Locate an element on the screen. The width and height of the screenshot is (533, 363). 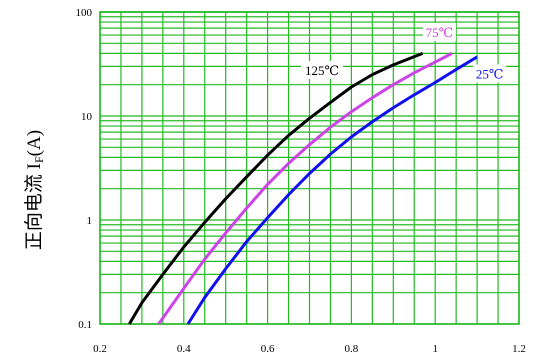
x-tick-label: 1.2 is located at coordinates (519, 349).